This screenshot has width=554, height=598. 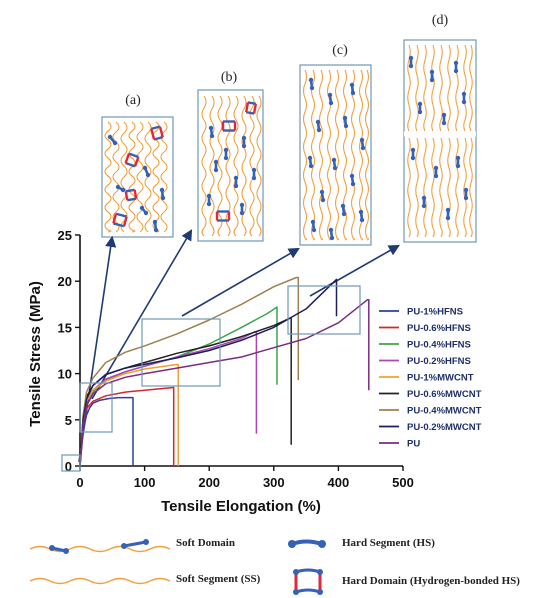 What do you see at coordinates (65, 281) in the screenshot?
I see `y-tick-label: 20` at bounding box center [65, 281].